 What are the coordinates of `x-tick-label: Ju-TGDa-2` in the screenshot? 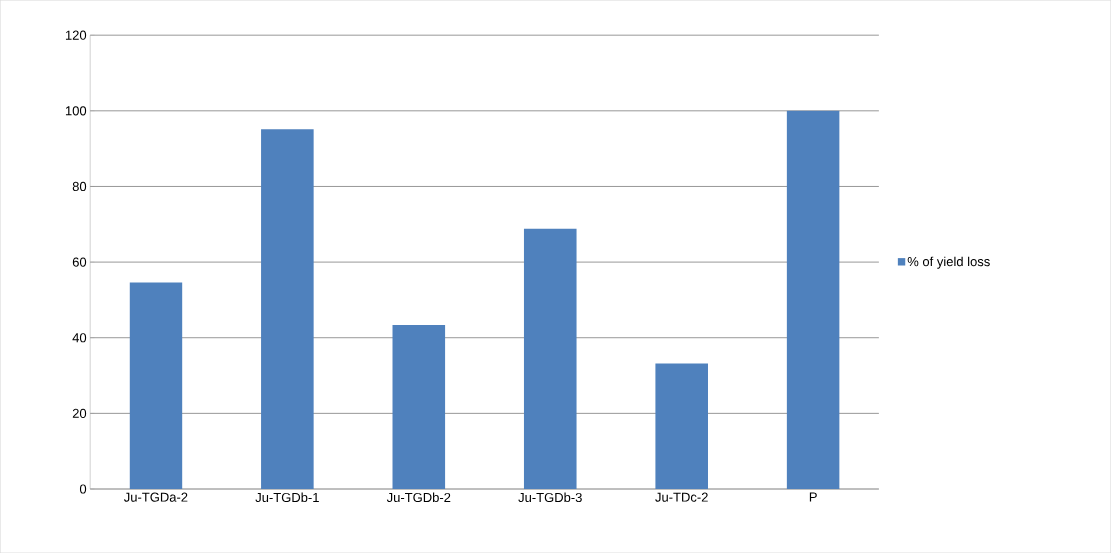 It's located at (155, 497).